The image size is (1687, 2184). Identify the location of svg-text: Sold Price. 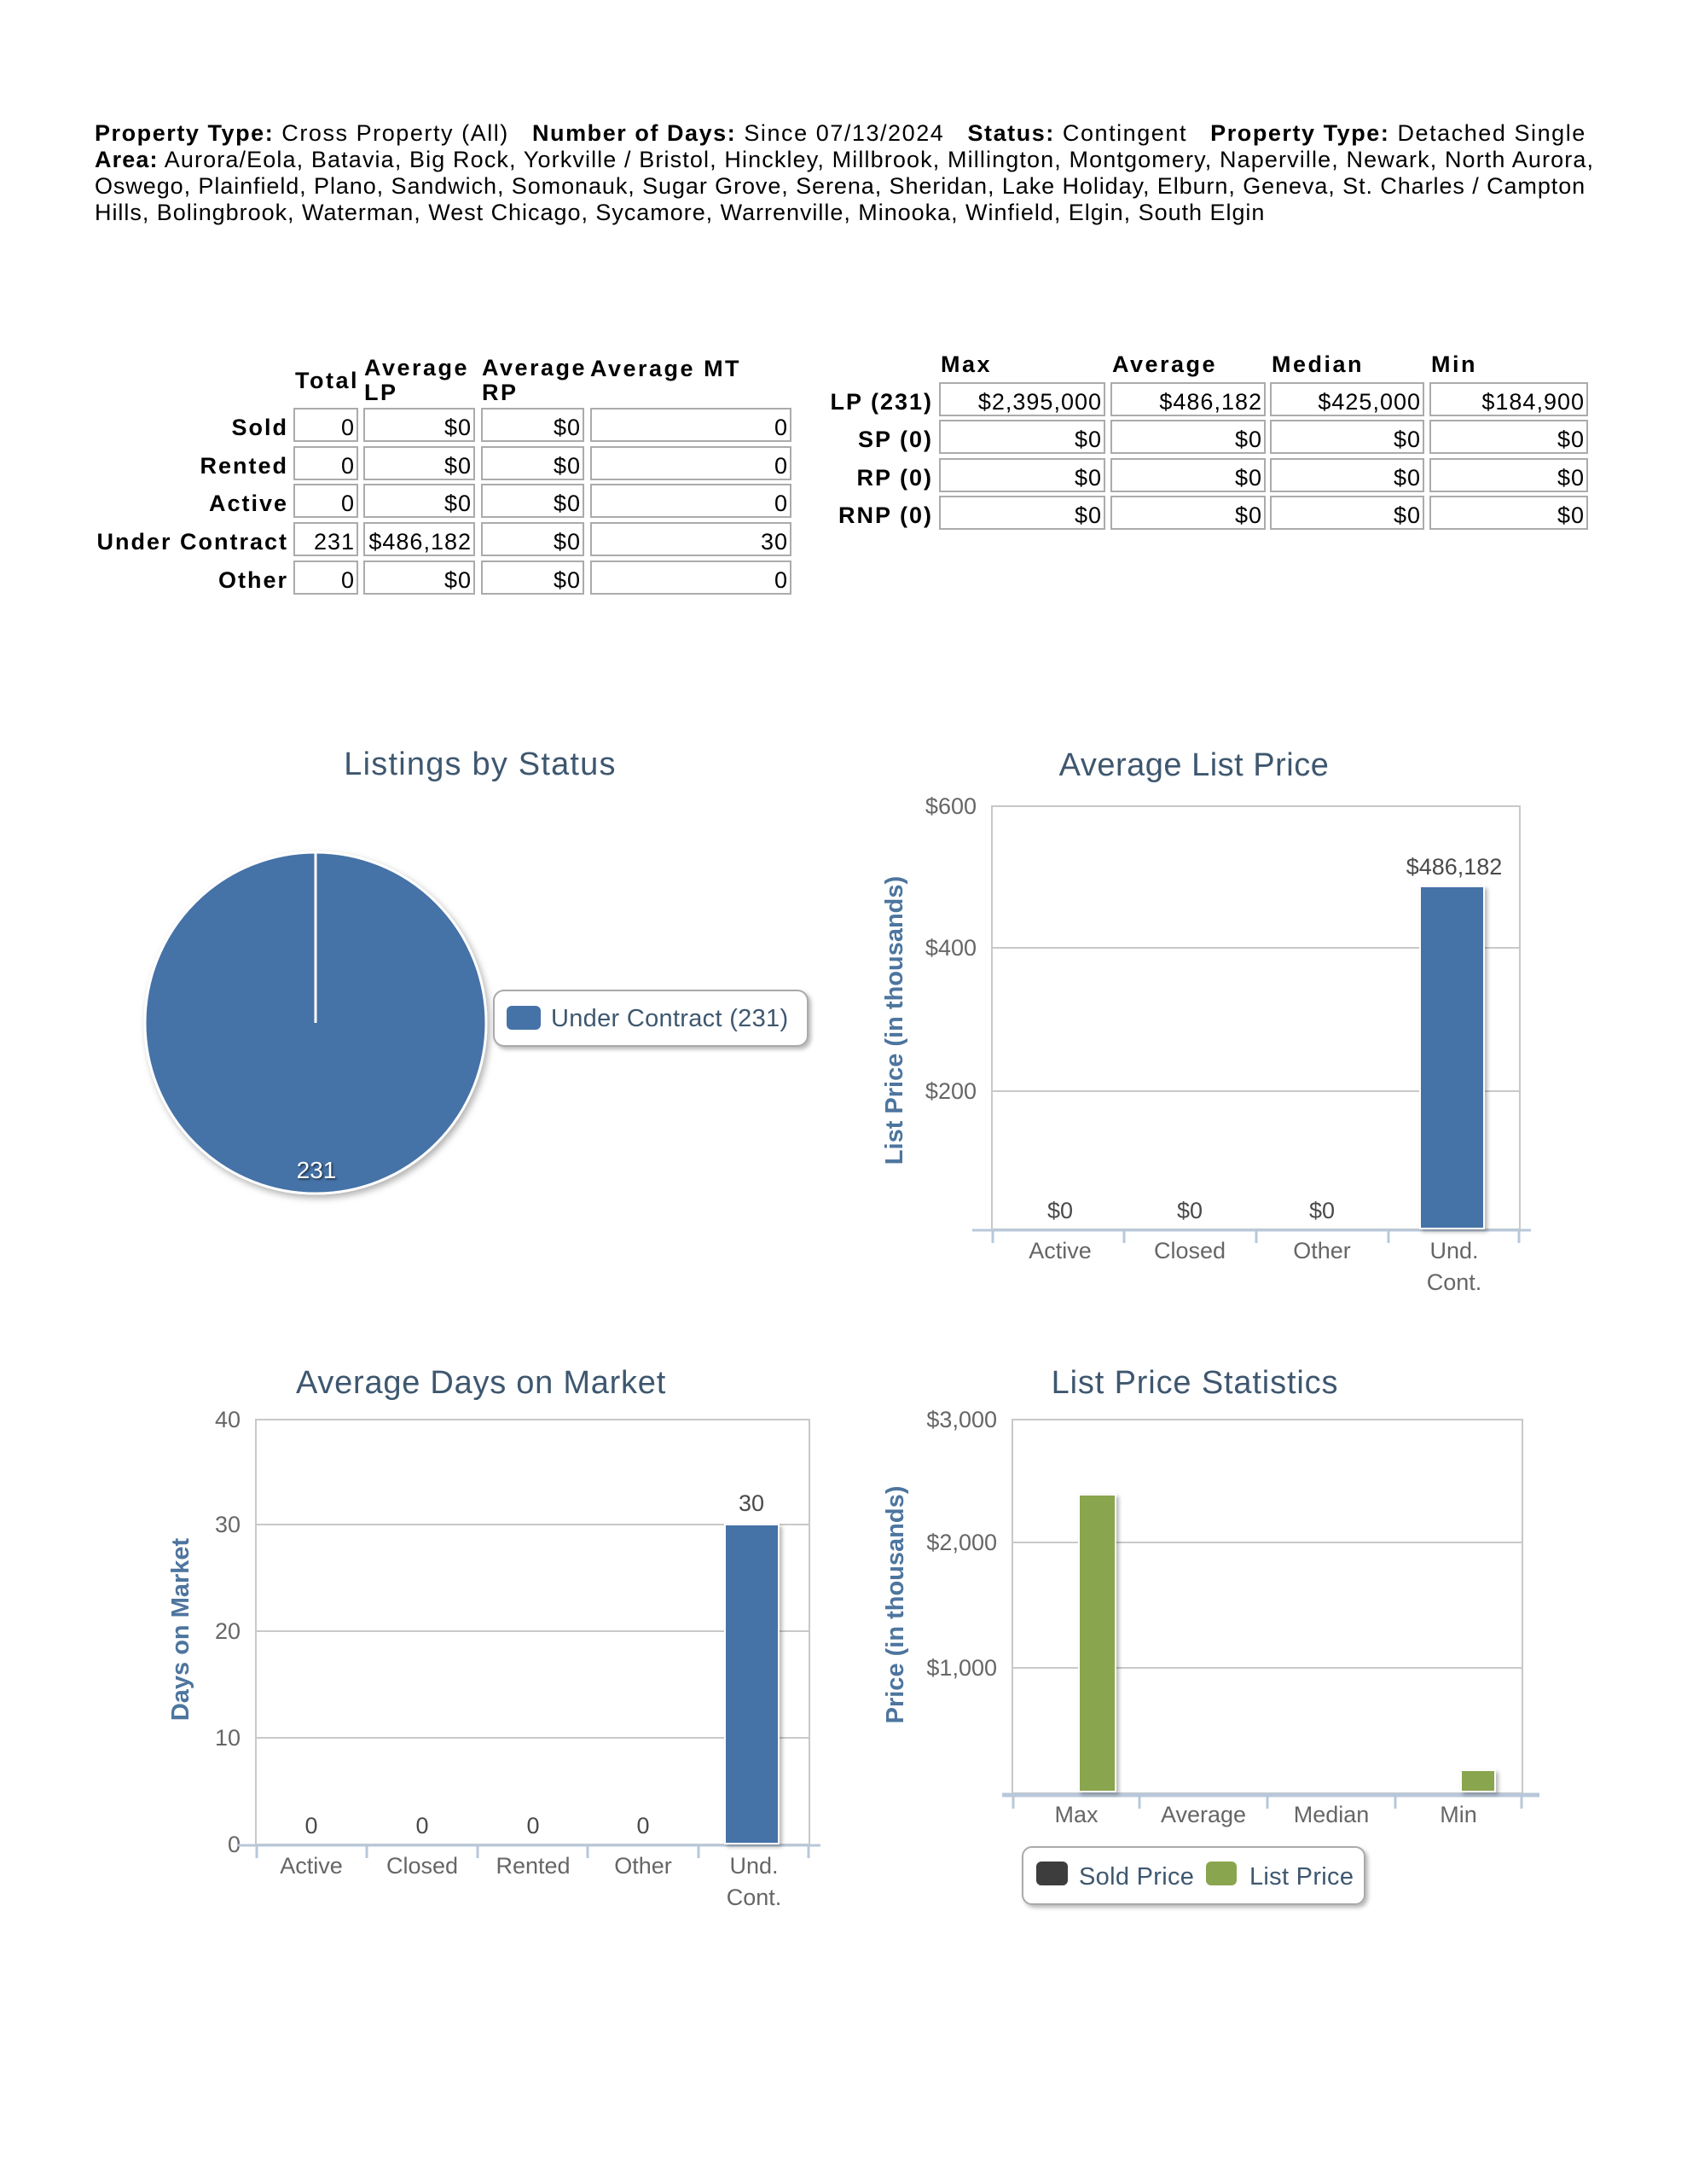
(1136, 1877).